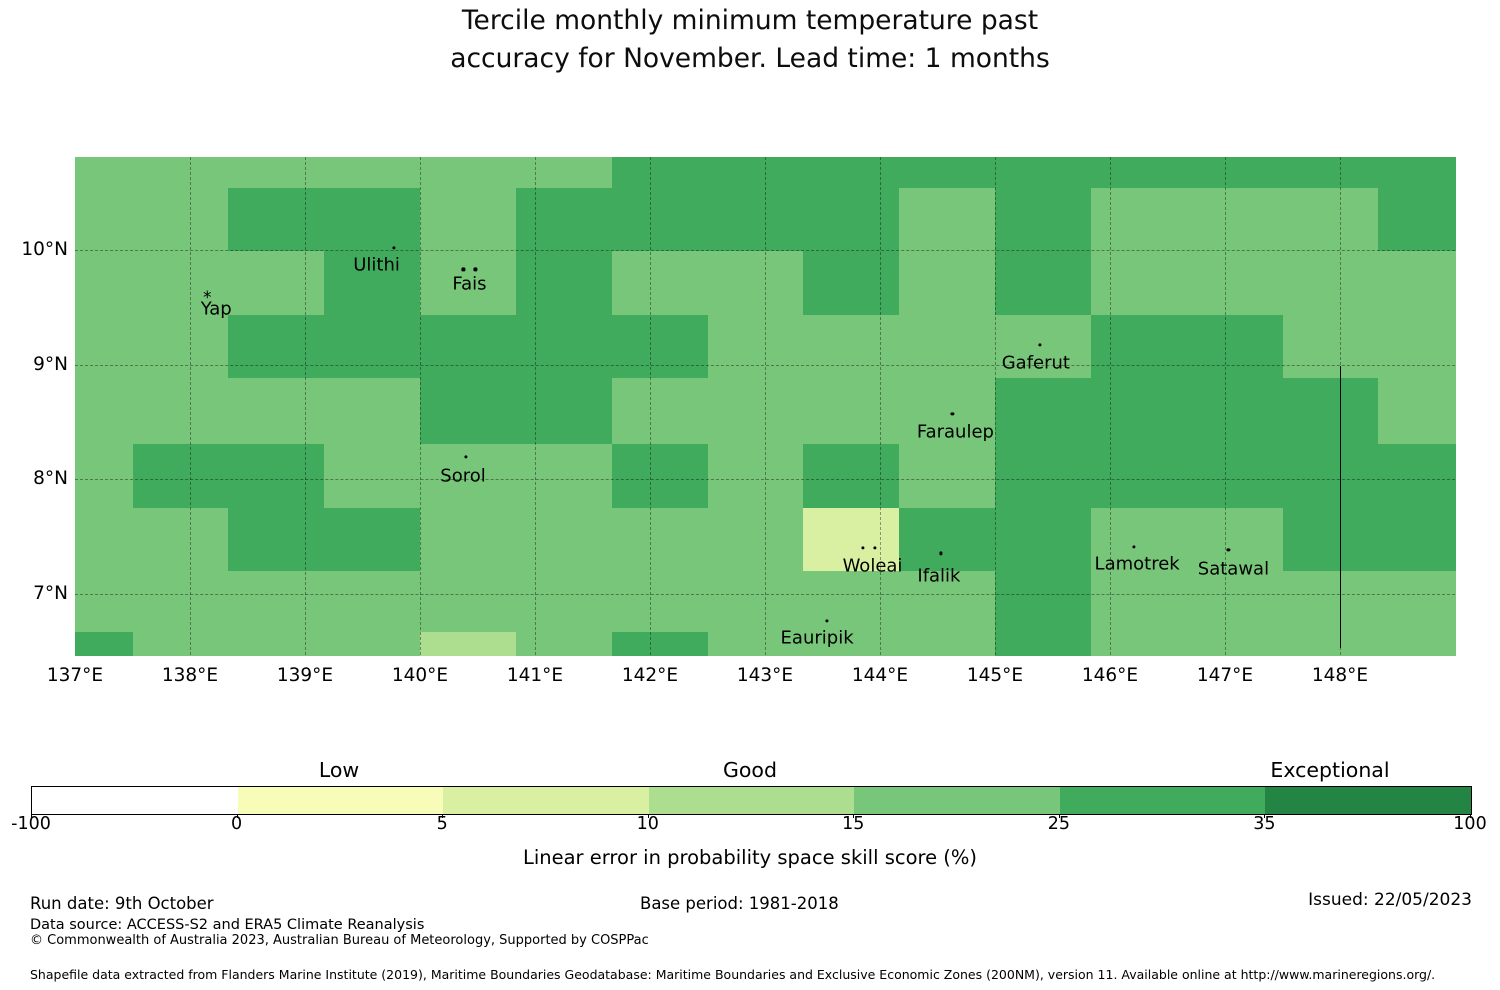 This screenshot has width=1500, height=990. Describe the element at coordinates (817, 638) in the screenshot. I see `island-label: Eauripik` at that location.